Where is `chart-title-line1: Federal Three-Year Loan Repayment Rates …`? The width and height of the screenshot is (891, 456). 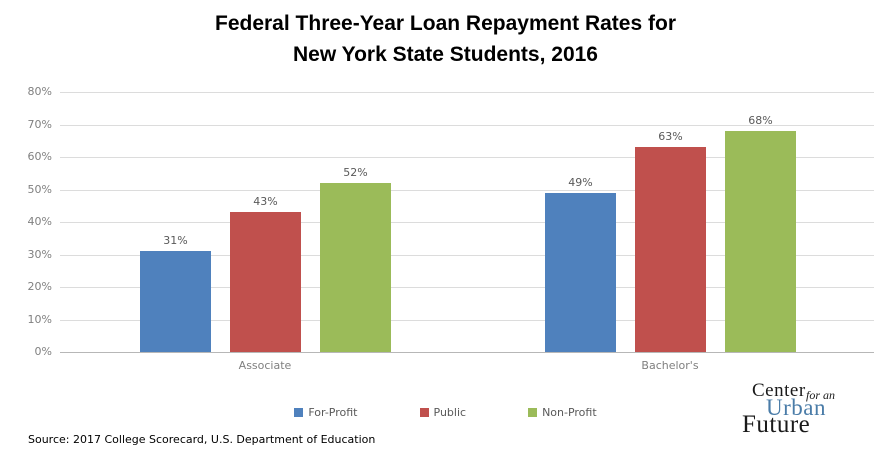 chart-title-line1: Federal Three-Year Loan Repayment Rates … is located at coordinates (445, 23).